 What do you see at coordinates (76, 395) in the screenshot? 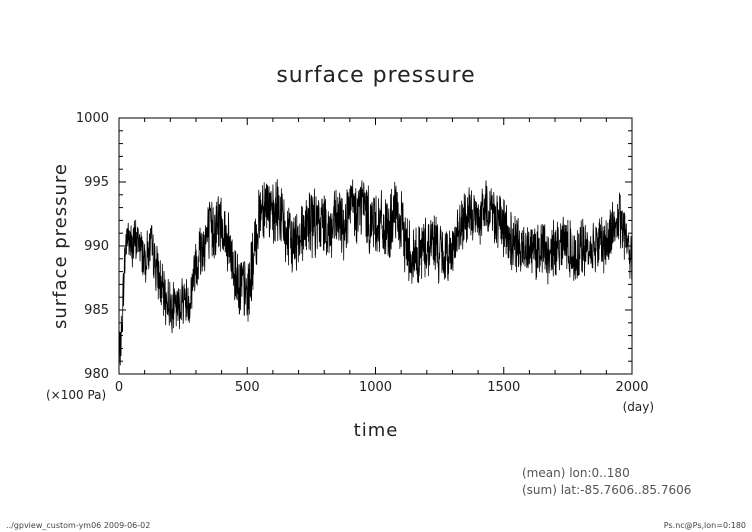
I see `y-unit-label: (×100 Pa)` at bounding box center [76, 395].